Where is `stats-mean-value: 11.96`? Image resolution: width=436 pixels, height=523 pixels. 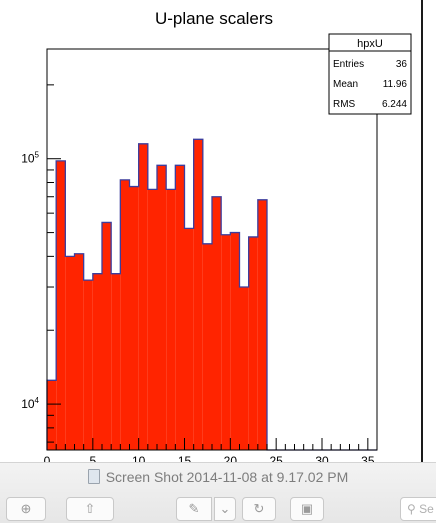
stats-mean-value: 11.96 is located at coordinates (395, 84).